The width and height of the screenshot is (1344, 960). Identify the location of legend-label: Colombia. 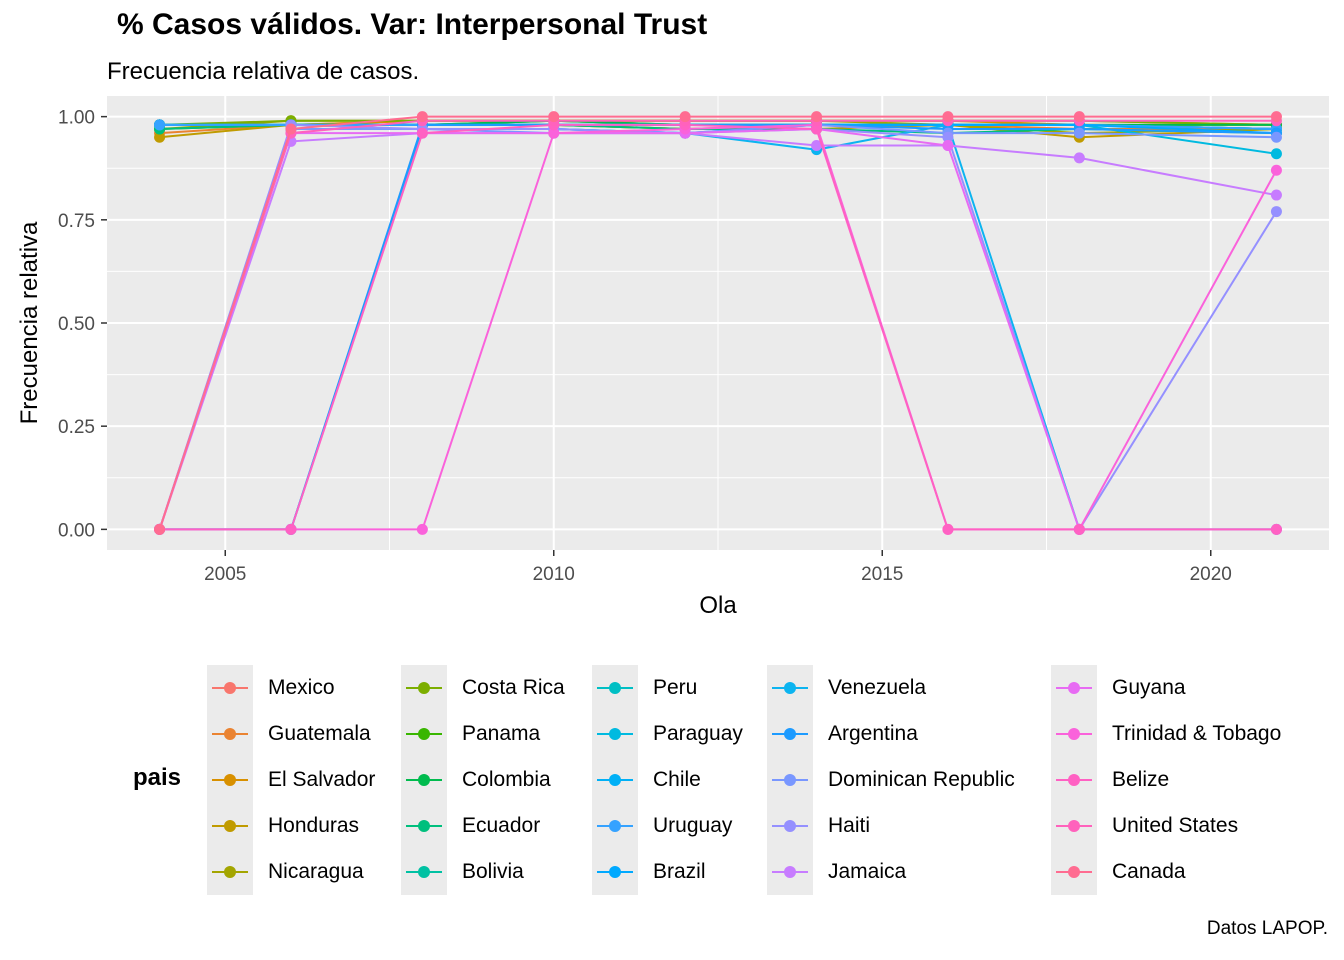
(506, 779).